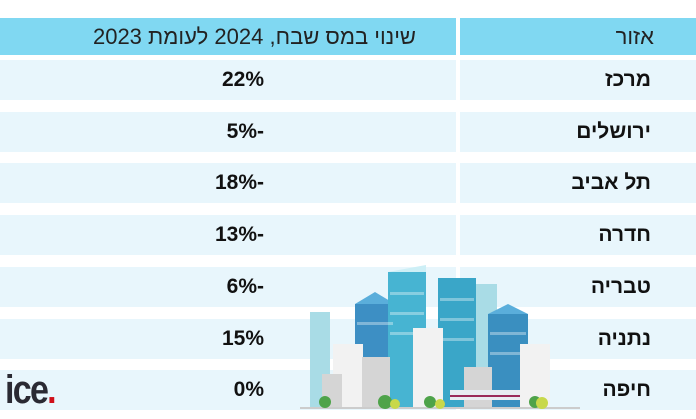 This screenshot has width=696, height=419. What do you see at coordinates (248, 390) in the screenshot?
I see `change-value: 0%` at bounding box center [248, 390].